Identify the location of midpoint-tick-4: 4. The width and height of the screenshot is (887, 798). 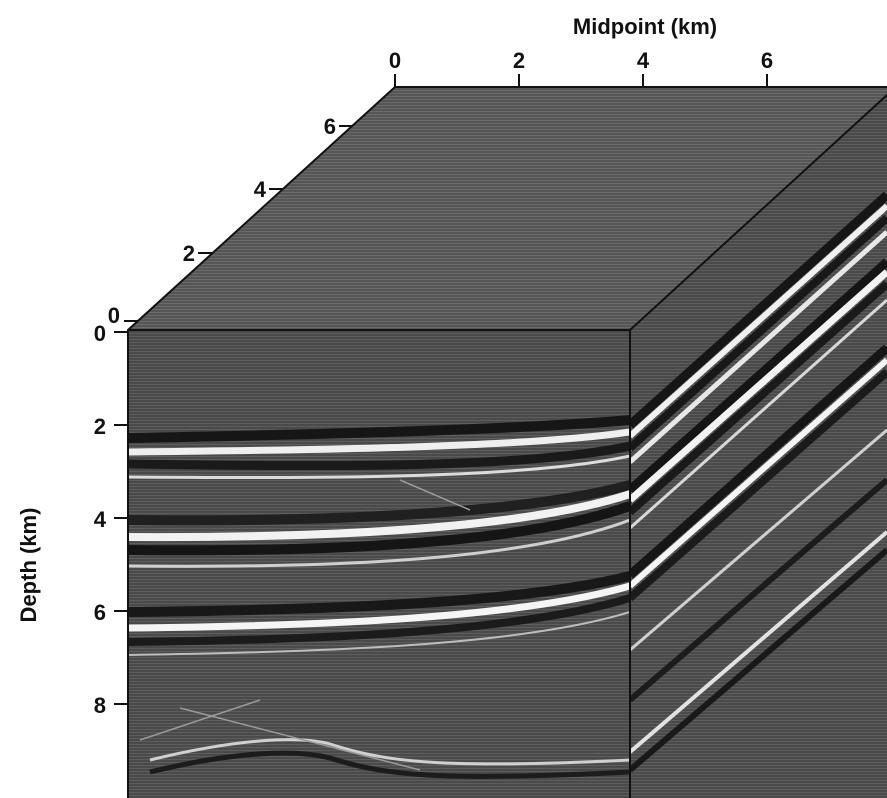
(643, 60).